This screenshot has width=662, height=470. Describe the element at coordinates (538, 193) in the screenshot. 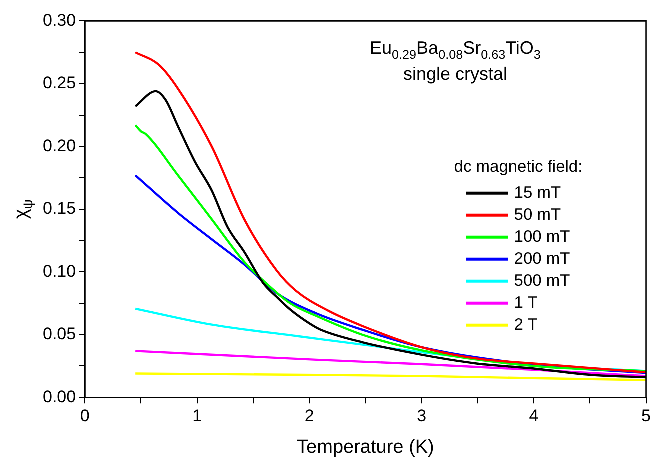

I see `legend-label: 15 mT` at that location.